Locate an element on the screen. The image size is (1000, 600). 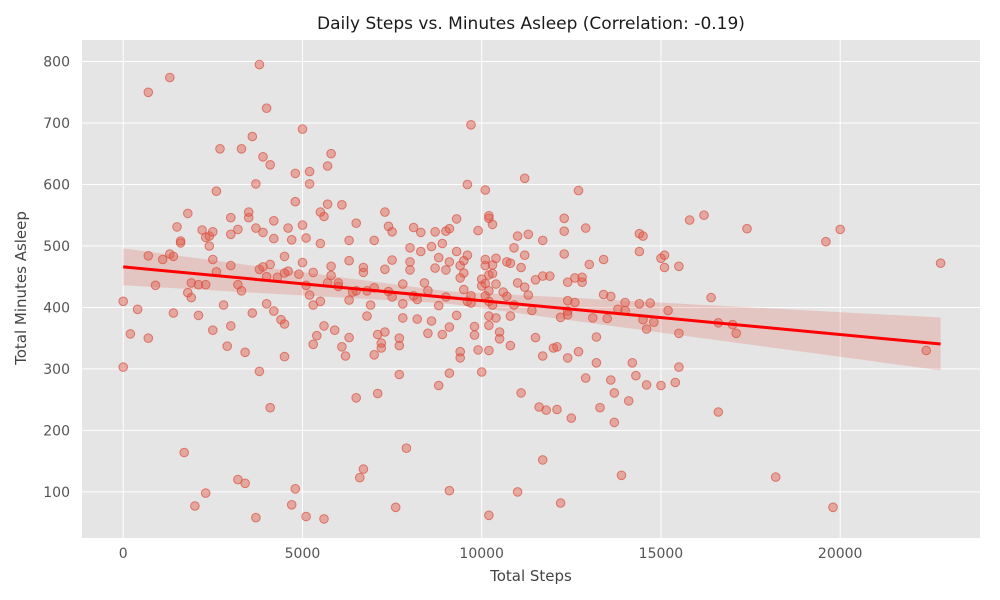
x-tick-label: 15000 is located at coordinates (661, 554).